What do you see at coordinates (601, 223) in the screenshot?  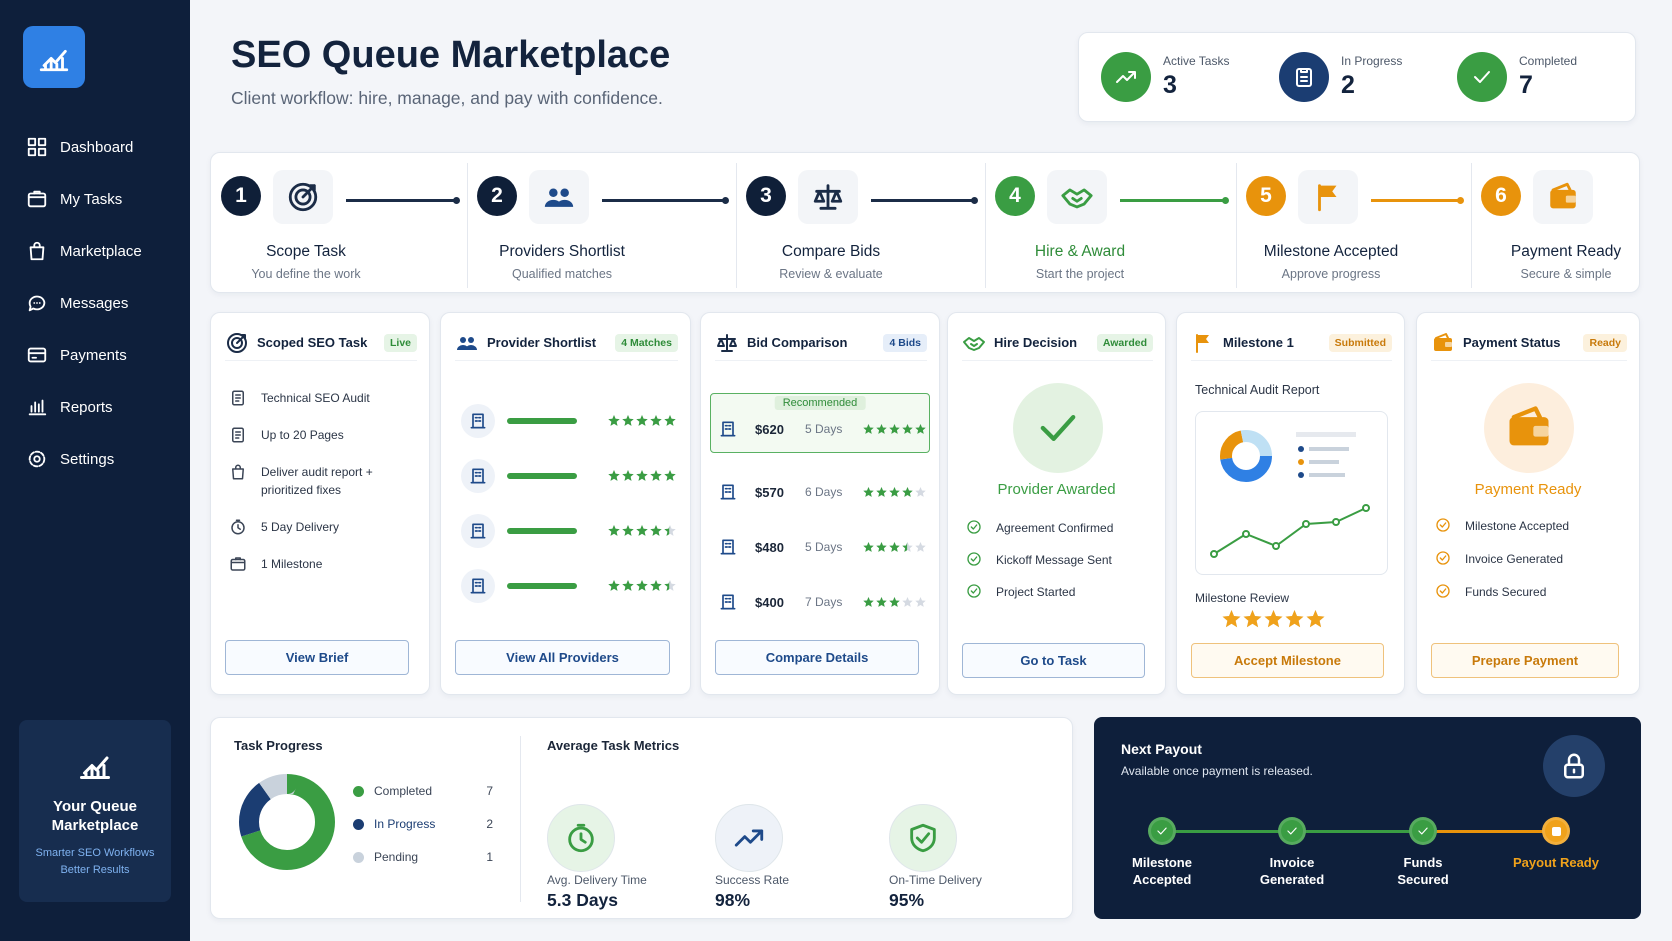 I see `step: 2 Providers Shortlist Qualified matches` at bounding box center [601, 223].